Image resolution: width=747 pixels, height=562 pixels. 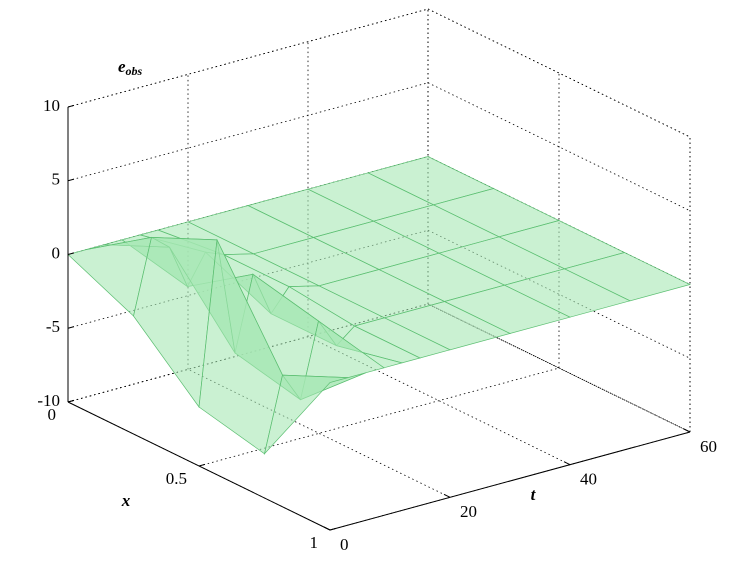 What do you see at coordinates (134, 71) in the screenshot?
I see `z-label-sub: obs` at bounding box center [134, 71].